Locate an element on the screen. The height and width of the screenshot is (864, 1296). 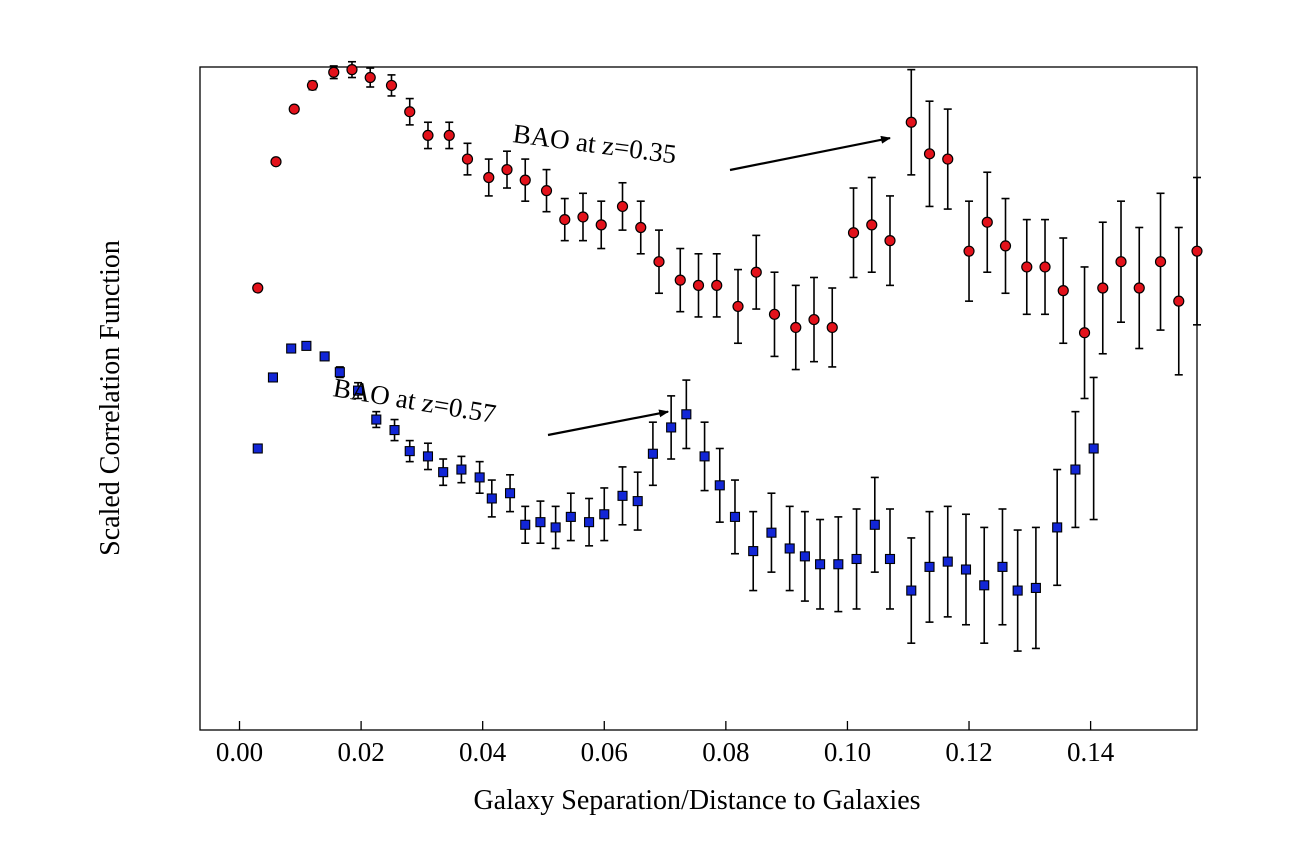
x-axis: 0.00 0.02 0.04 0.06 0.08 0.10 0.12 0.14 is located at coordinates (665, 744).